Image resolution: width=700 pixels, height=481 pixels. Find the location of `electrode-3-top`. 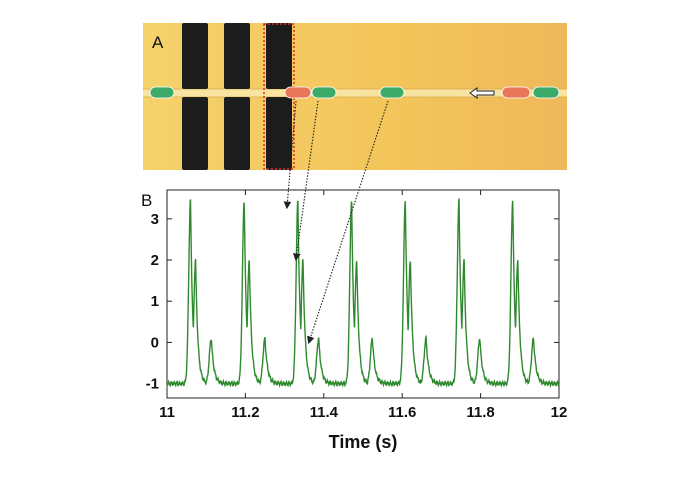

electrode-3-top is located at coordinates (279, 56).